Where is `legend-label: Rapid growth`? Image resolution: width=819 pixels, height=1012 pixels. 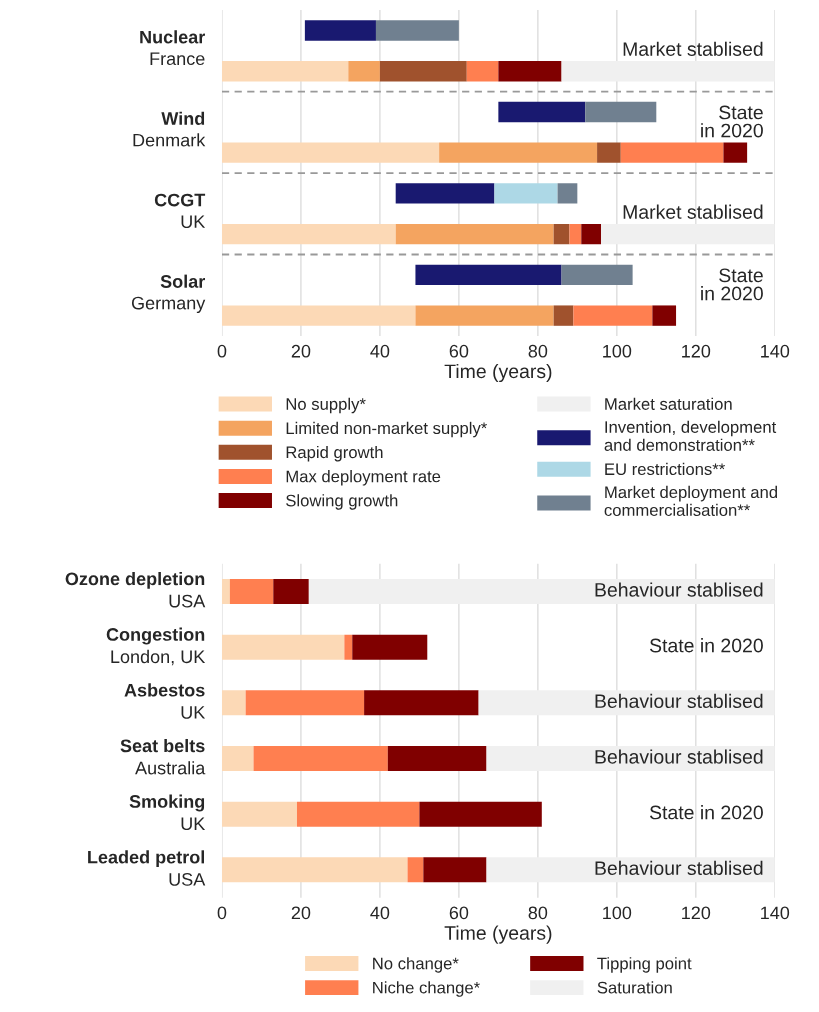 legend-label: Rapid growth is located at coordinates (334, 453).